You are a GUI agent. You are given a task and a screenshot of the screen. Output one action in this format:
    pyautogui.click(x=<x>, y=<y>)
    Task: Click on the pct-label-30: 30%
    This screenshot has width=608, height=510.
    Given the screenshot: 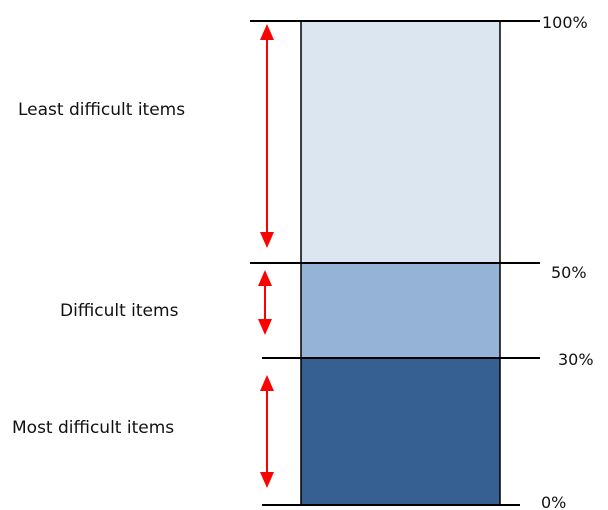 What is the action you would take?
    pyautogui.click(x=576, y=359)
    